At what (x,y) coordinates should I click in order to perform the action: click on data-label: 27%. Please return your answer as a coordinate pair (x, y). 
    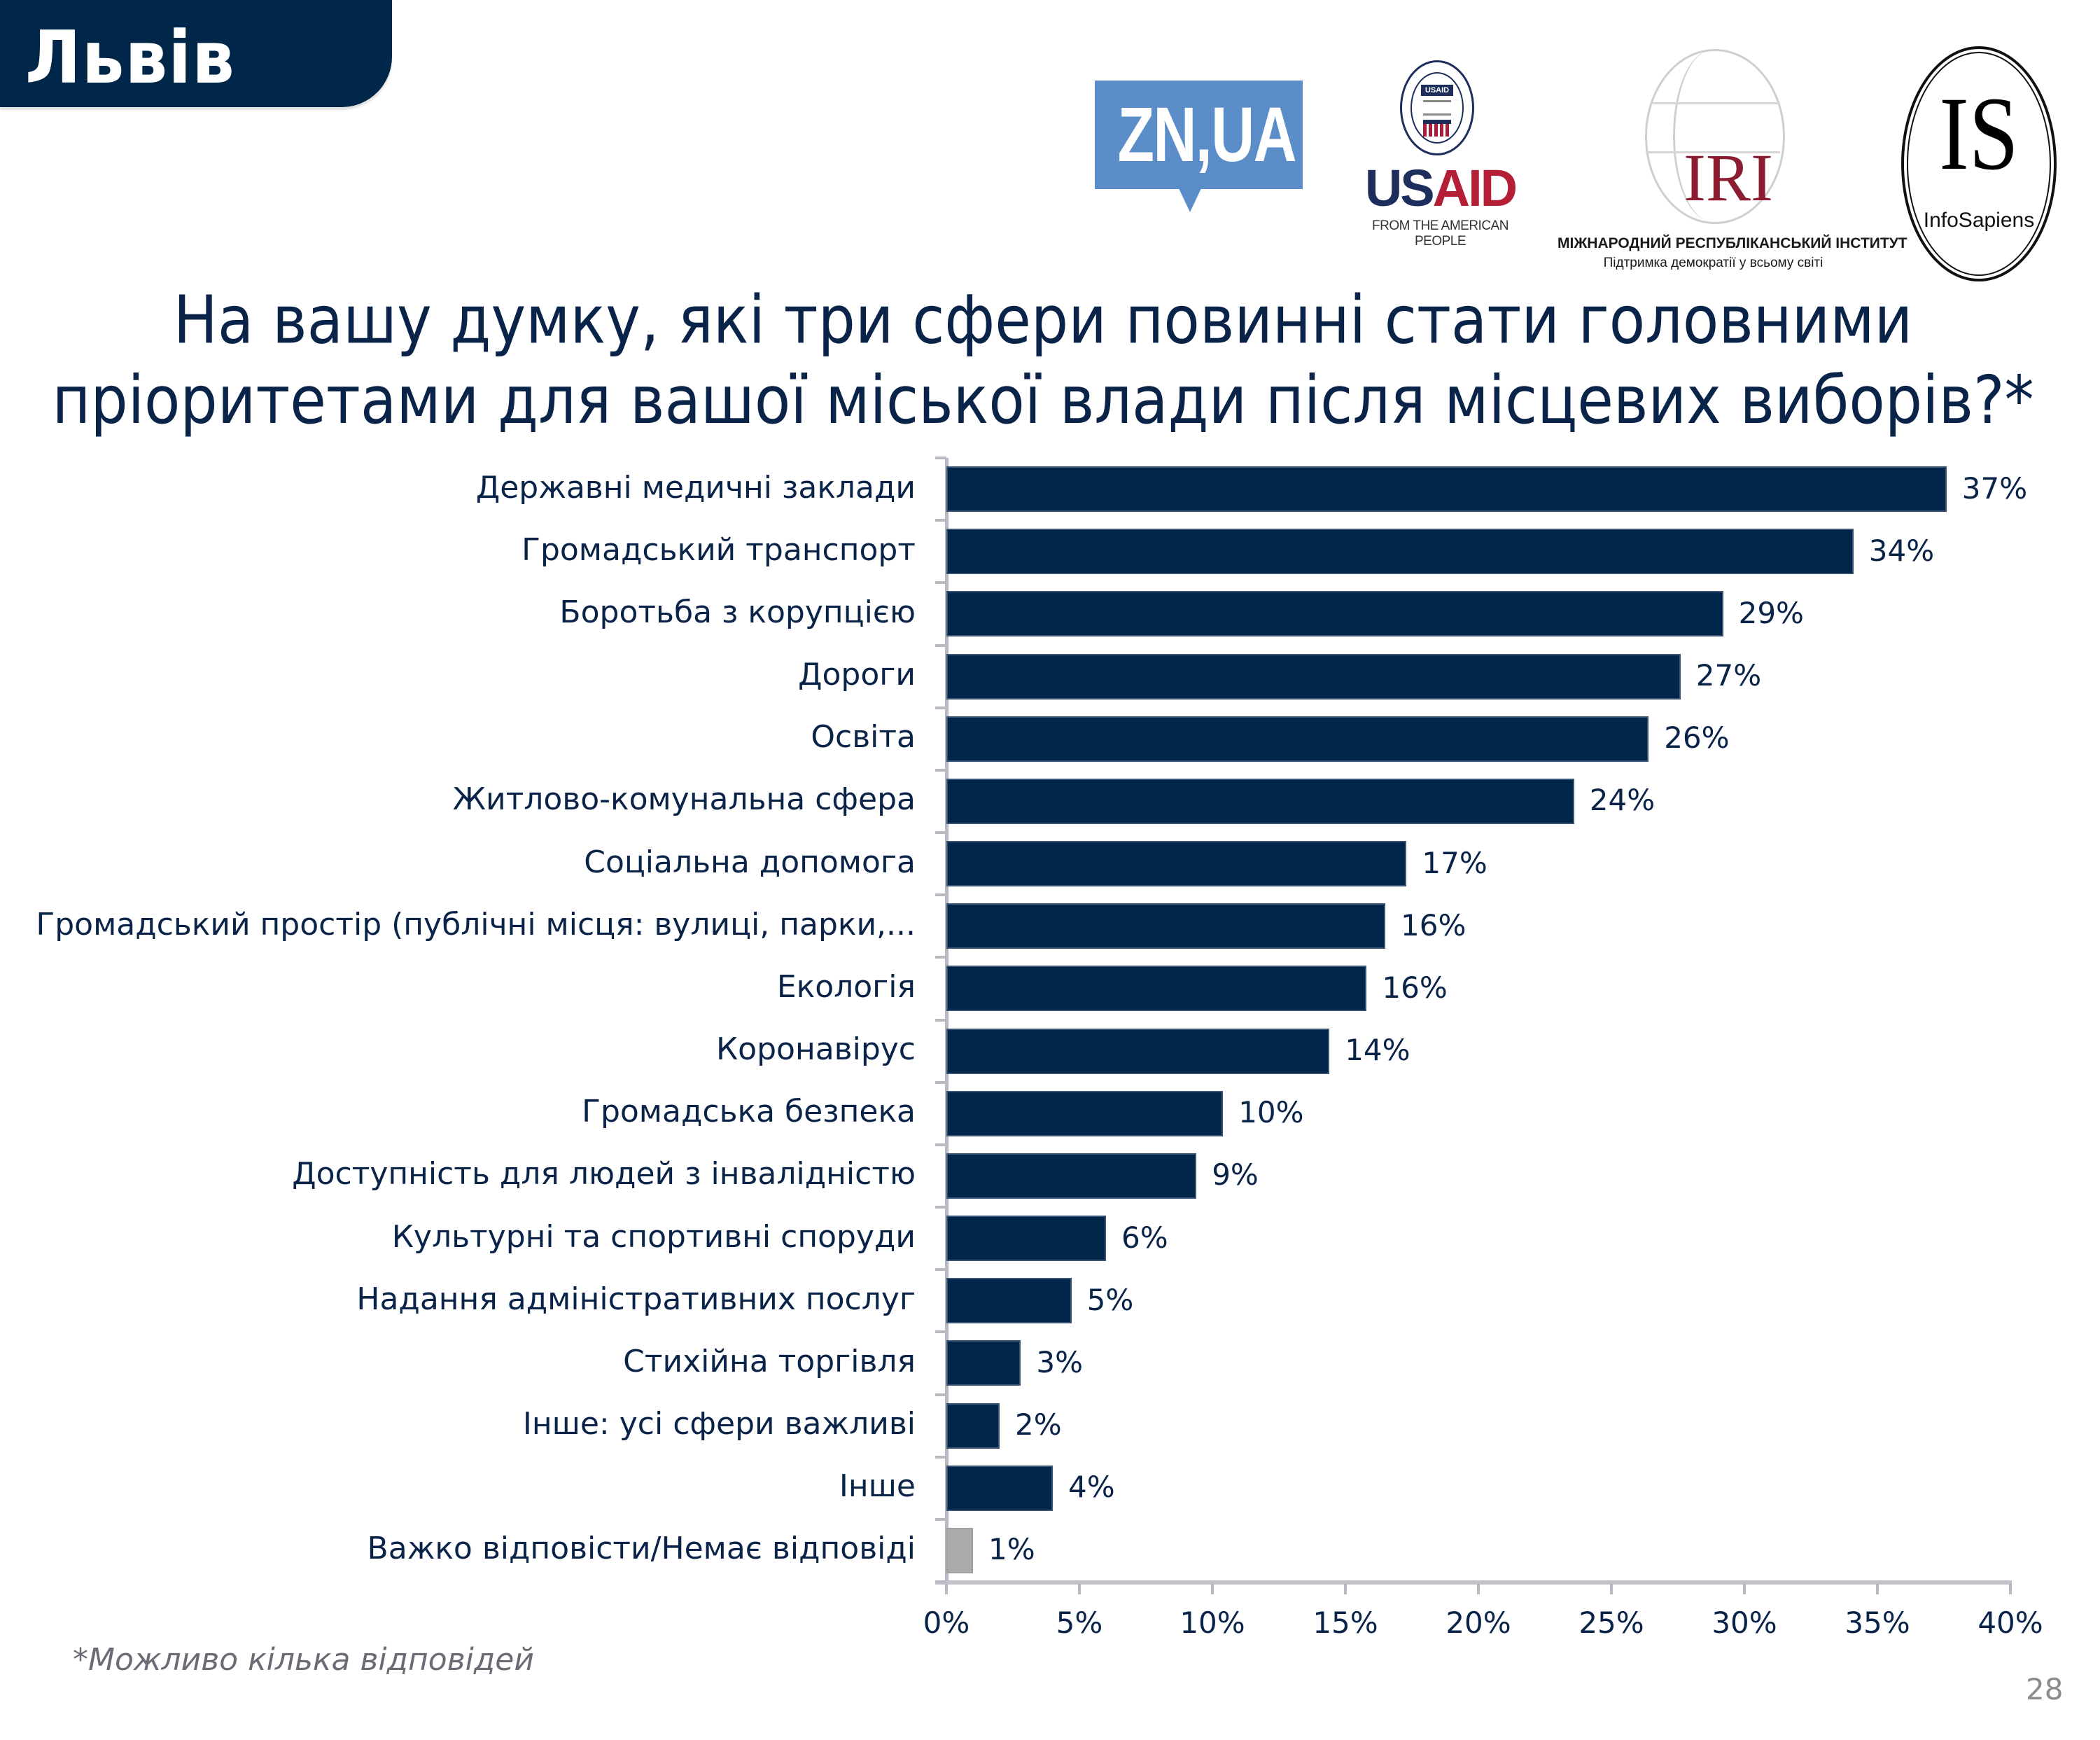
    Looking at the image, I should click on (1728, 675).